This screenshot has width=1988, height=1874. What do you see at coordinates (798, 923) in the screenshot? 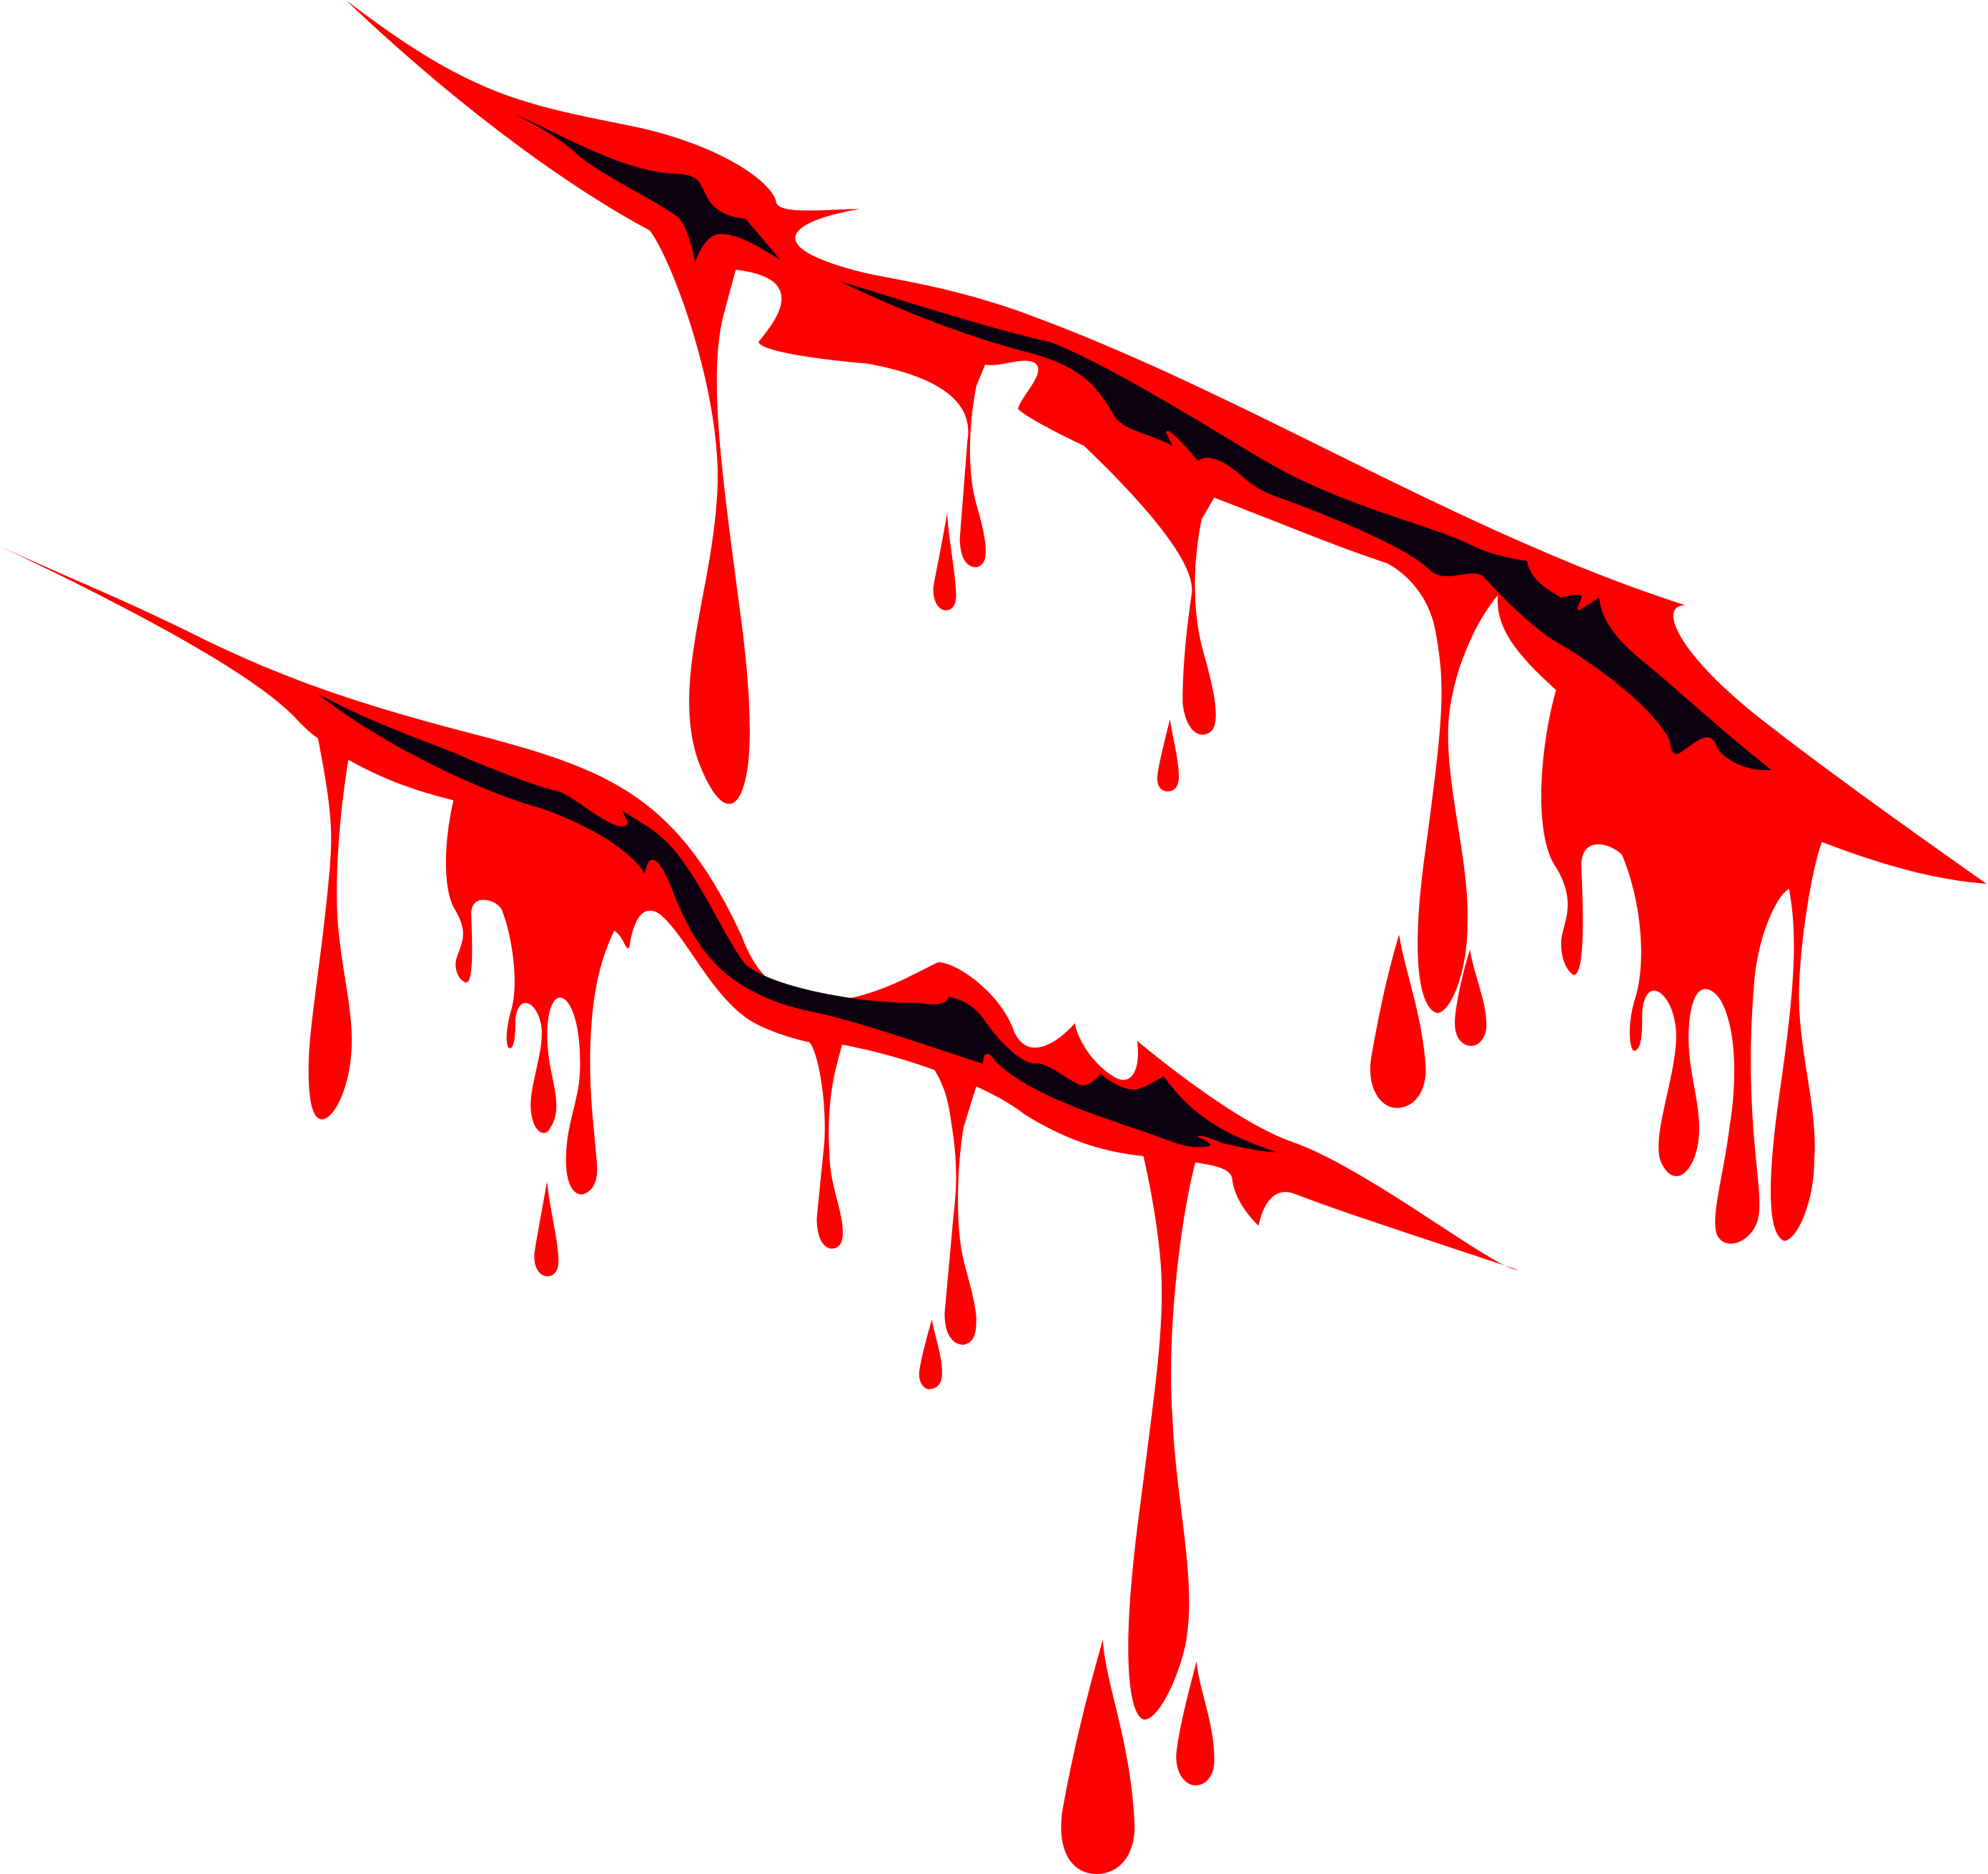
I see `lower-wound` at bounding box center [798, 923].